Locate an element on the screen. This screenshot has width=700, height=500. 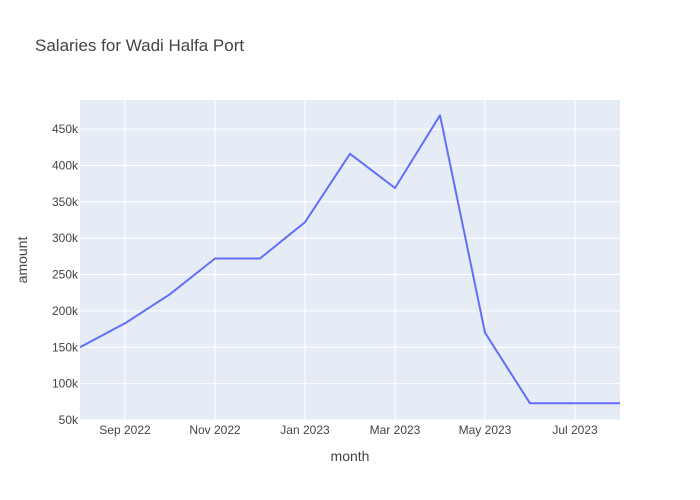
y-tick-label: 400k is located at coordinates (65, 165).